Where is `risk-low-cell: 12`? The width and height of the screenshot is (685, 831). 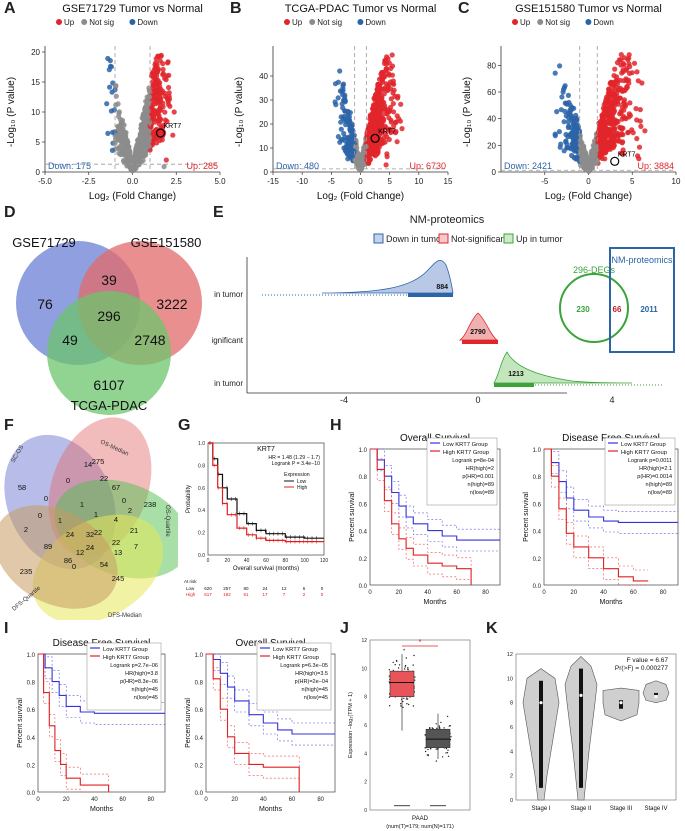
risk-low-cell: 12 is located at coordinates (284, 588).